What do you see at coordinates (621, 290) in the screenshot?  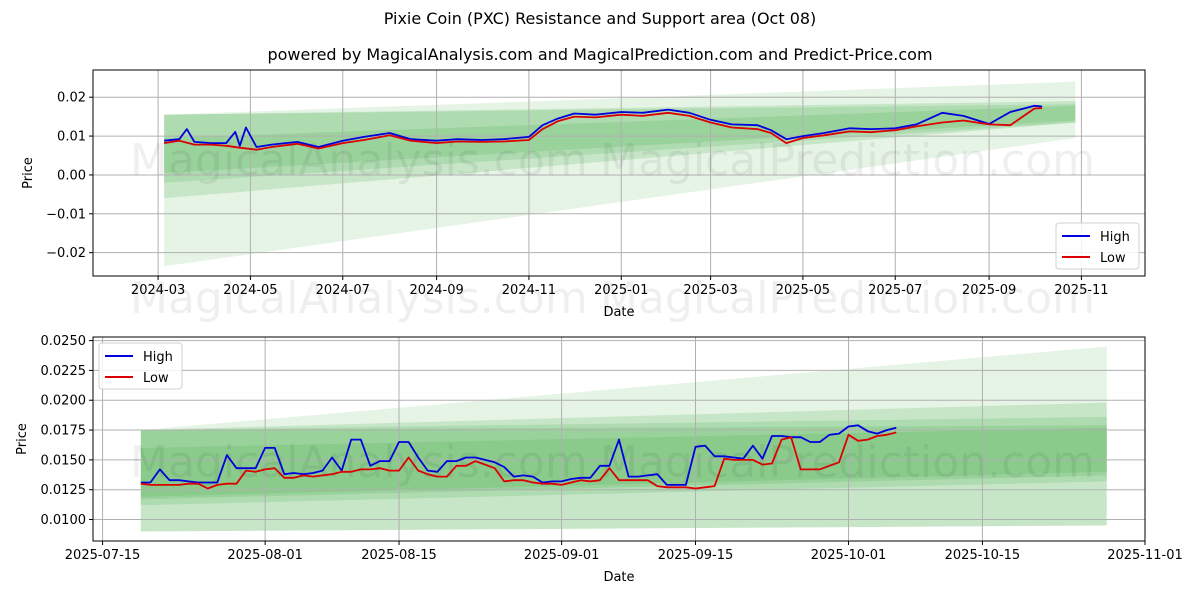 I see `x-tick-label: 2025-01` at bounding box center [621, 290].